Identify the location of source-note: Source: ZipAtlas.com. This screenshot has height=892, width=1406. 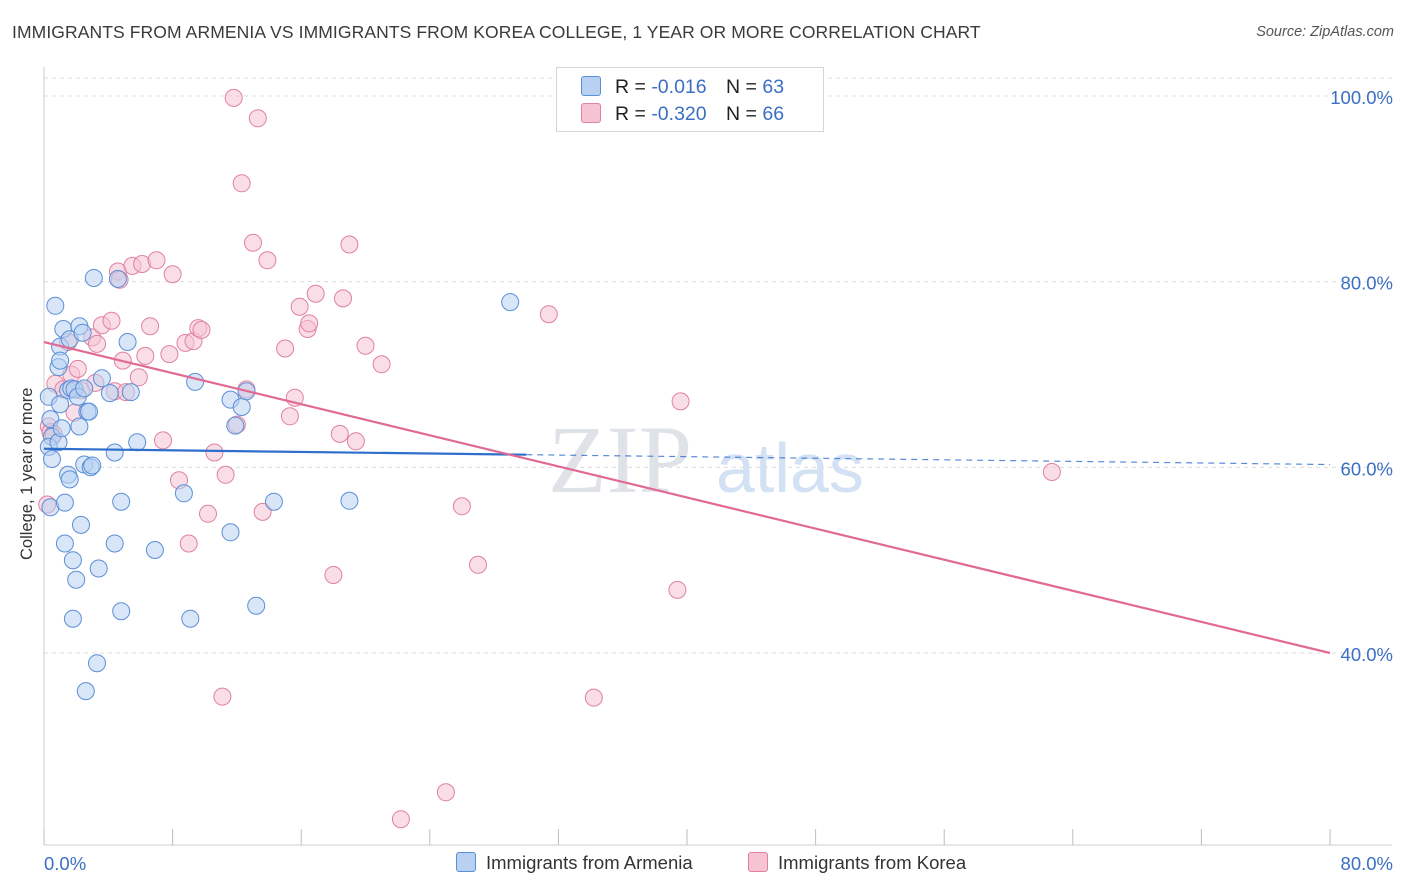
(1325, 32).